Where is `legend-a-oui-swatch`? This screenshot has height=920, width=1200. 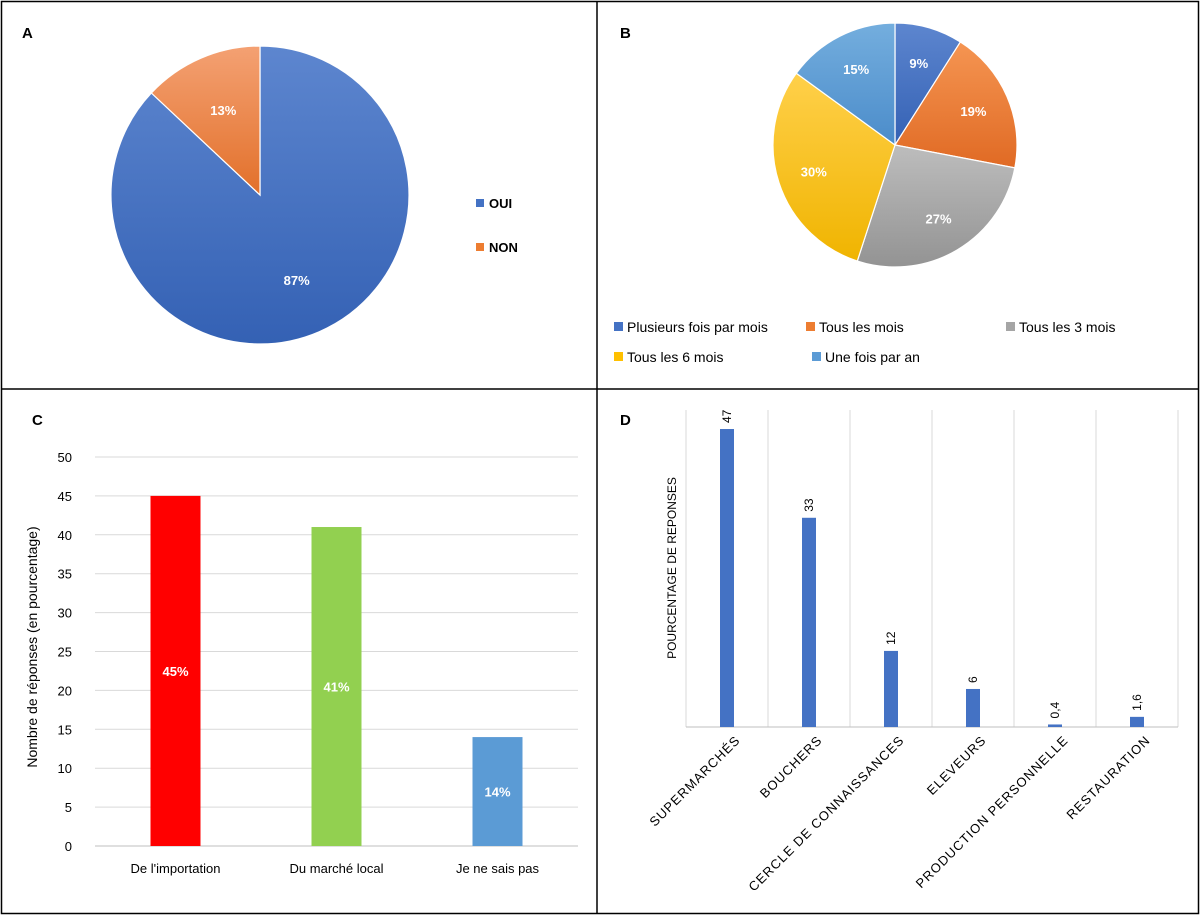 legend-a-oui-swatch is located at coordinates (480, 203).